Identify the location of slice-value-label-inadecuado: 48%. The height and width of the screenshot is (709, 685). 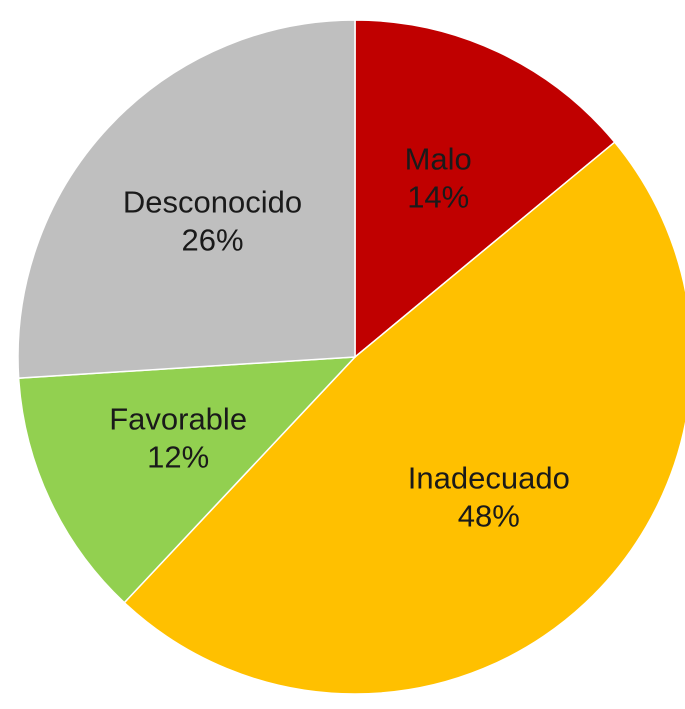
(489, 516).